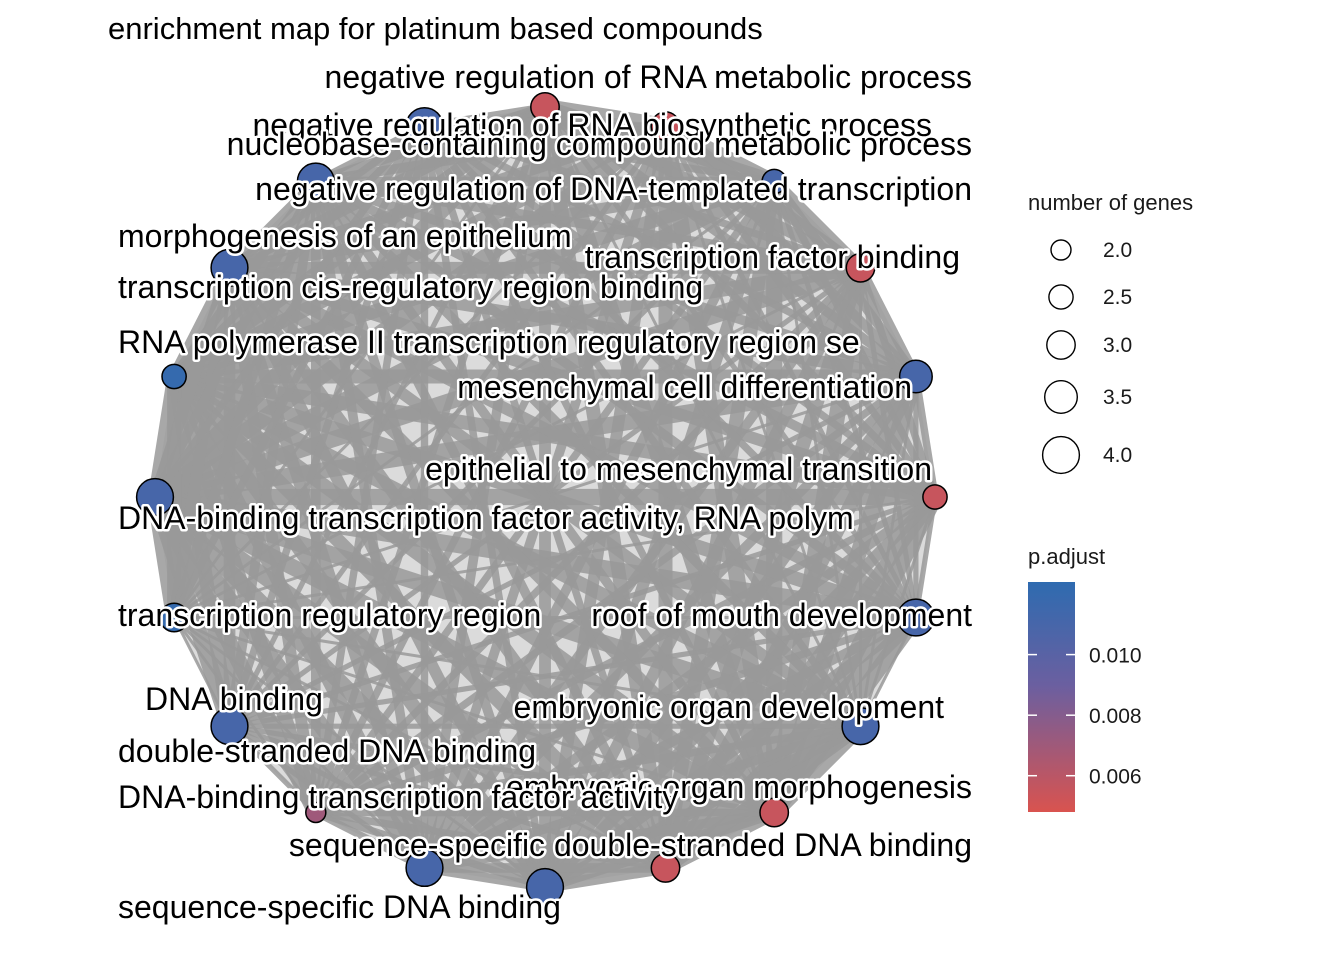  What do you see at coordinates (1115, 656) in the screenshot?
I see `color-legend-label: 0.010` at bounding box center [1115, 656].